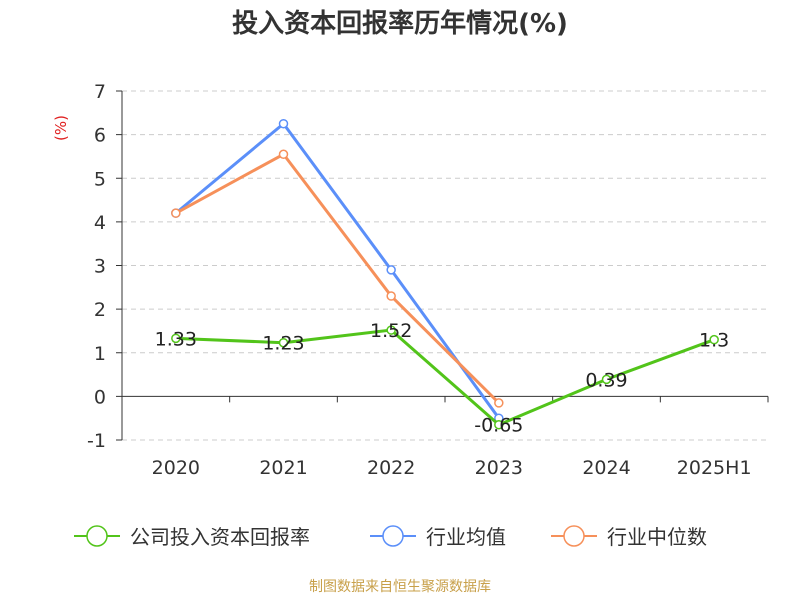  Describe the element at coordinates (96, 441) in the screenshot. I see `y-tick-label: -1` at that location.